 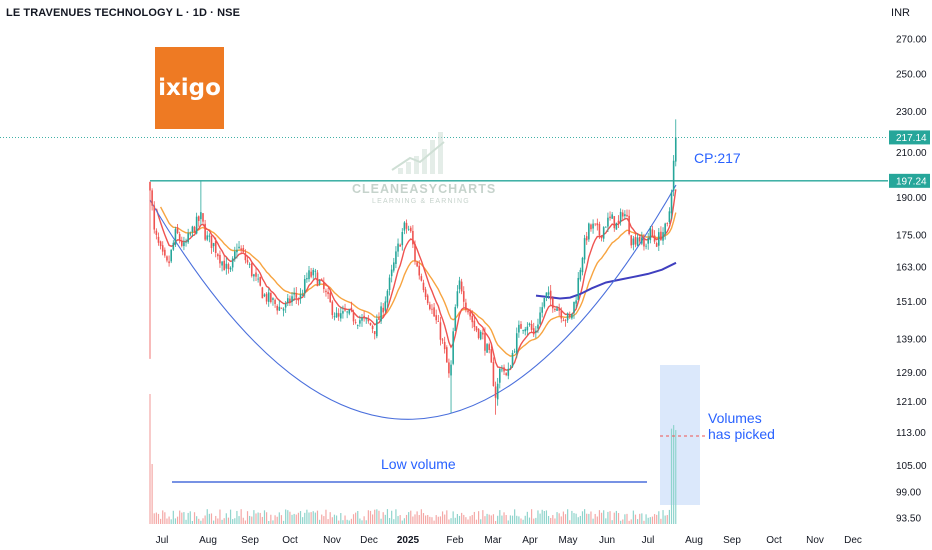 What do you see at coordinates (408, 540) in the screenshot?
I see `time-tick-label: 2025` at bounding box center [408, 540].